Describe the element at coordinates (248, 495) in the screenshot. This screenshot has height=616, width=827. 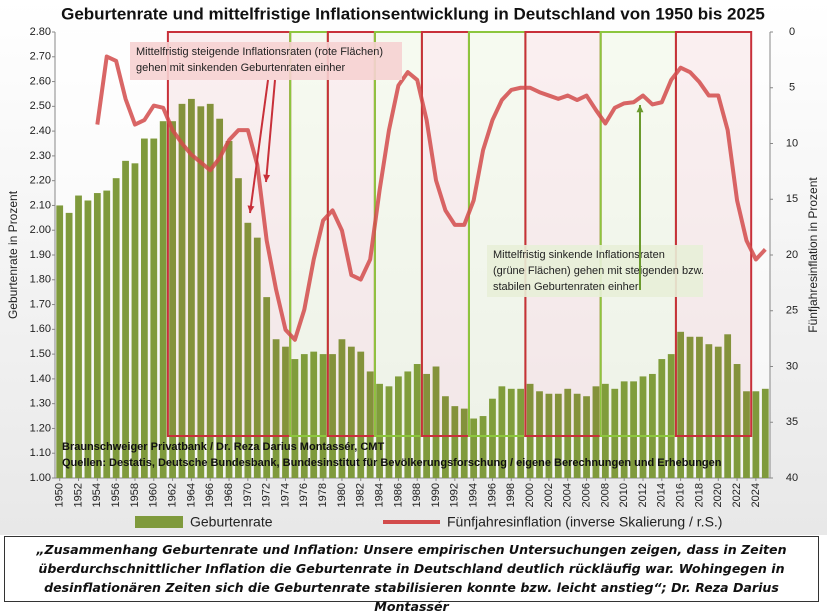
I see `x-tick-label: 1970` at that location.